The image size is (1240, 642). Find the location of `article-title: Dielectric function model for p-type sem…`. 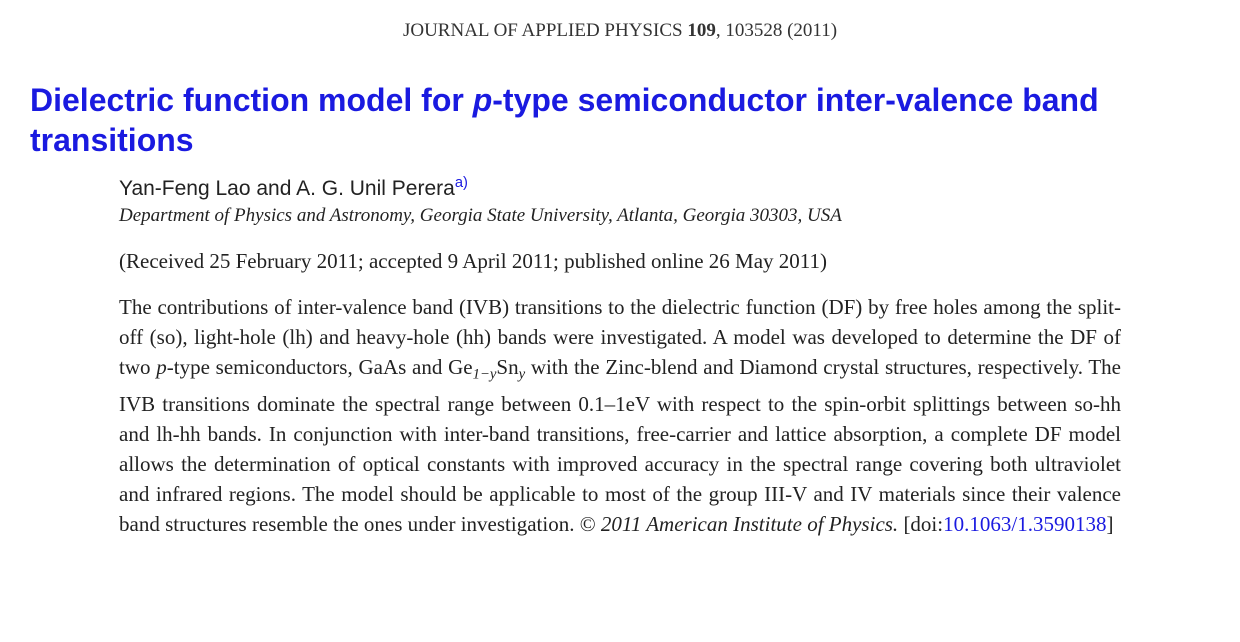

article-title: Dielectric function model for p-type sem… is located at coordinates (627, 120).